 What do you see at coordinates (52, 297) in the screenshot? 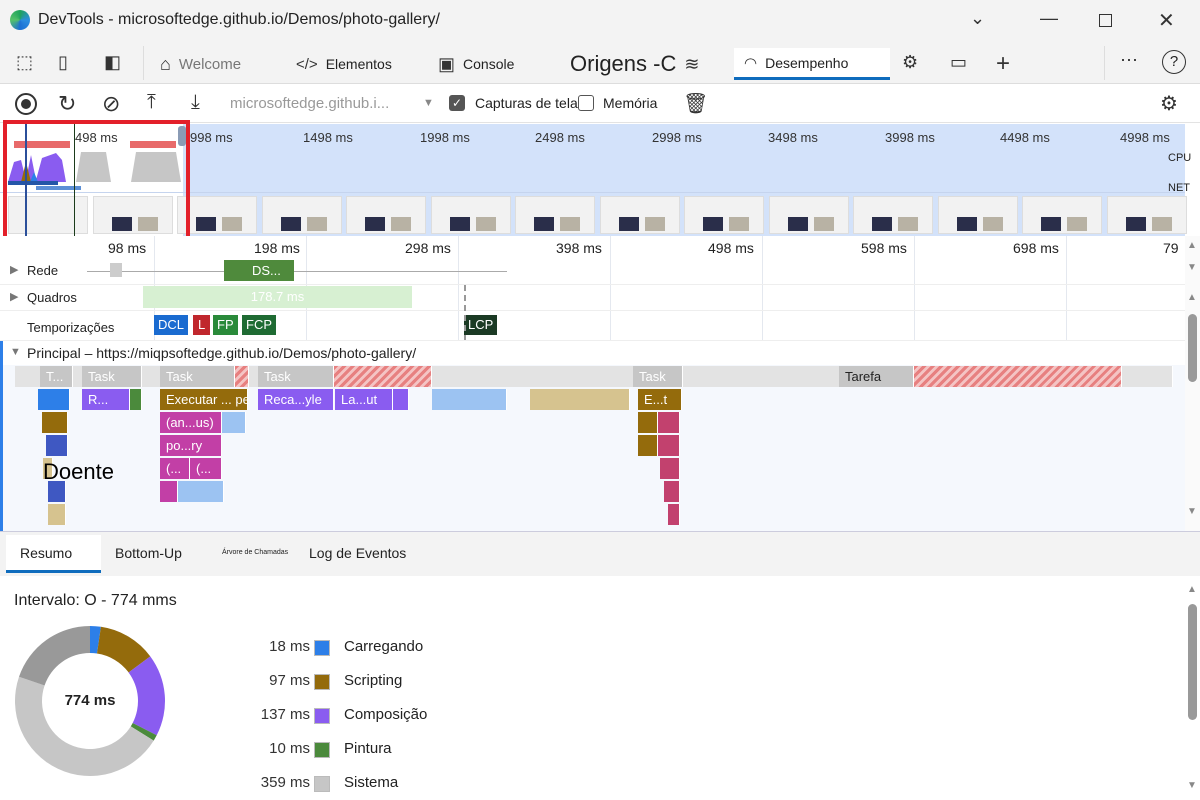
I see `frames-track-label: Quadros` at bounding box center [52, 297].